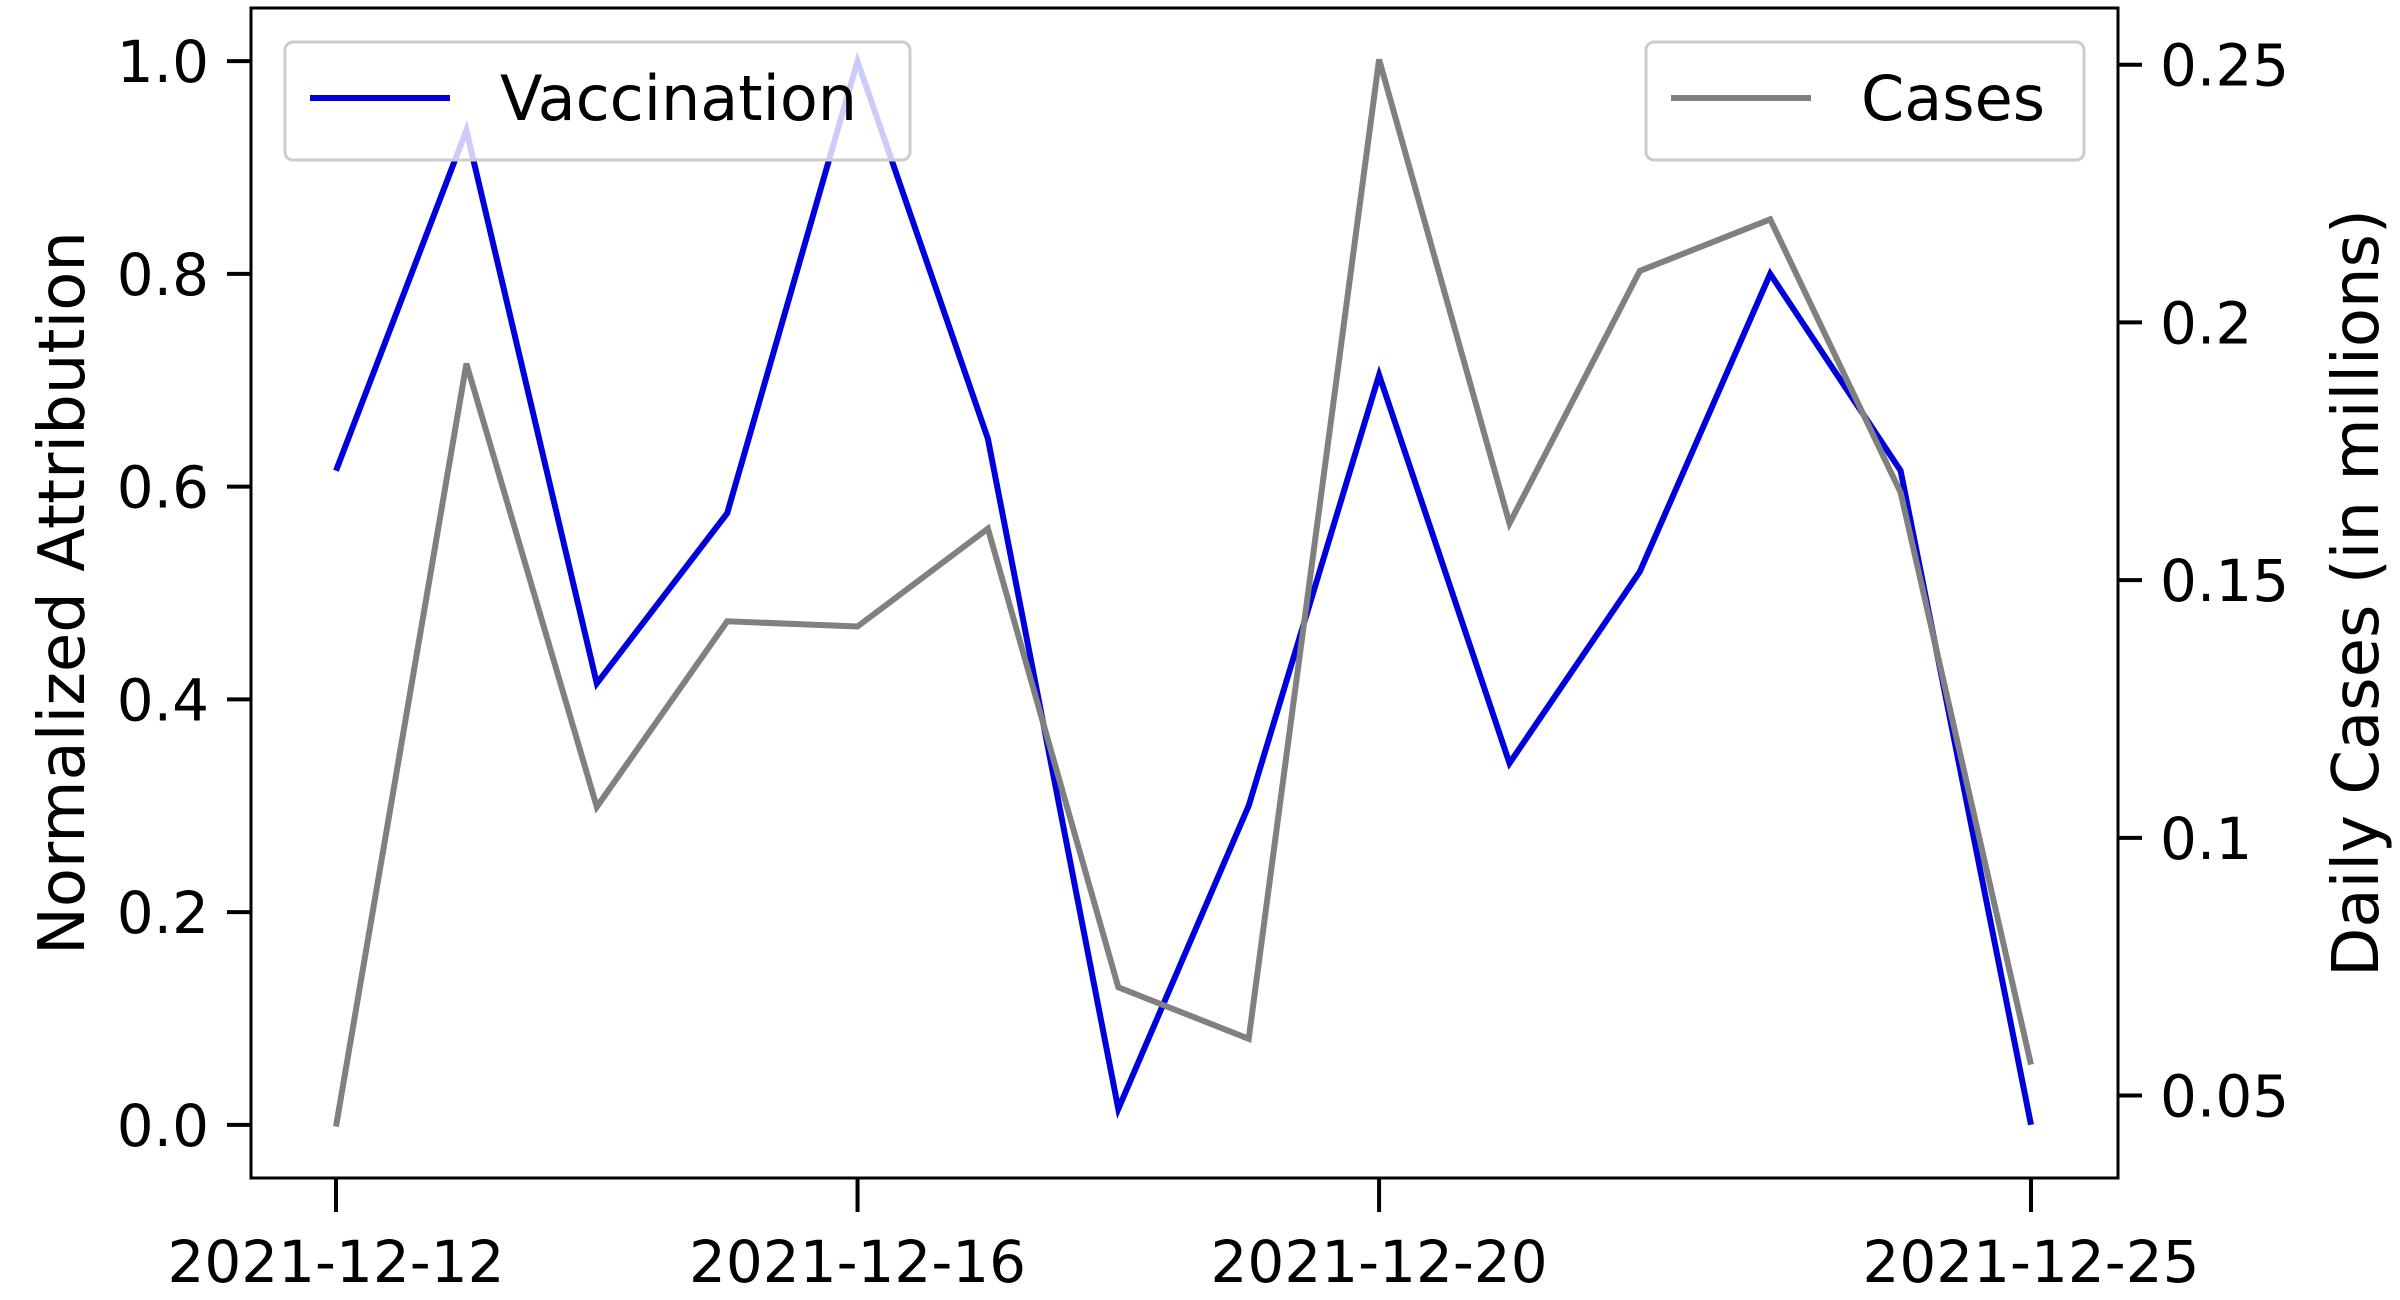 The height and width of the screenshot is (1300, 2400). Describe the element at coordinates (2030, 1262) in the screenshot. I see `x-tick-label: 2021-12-25` at that location.